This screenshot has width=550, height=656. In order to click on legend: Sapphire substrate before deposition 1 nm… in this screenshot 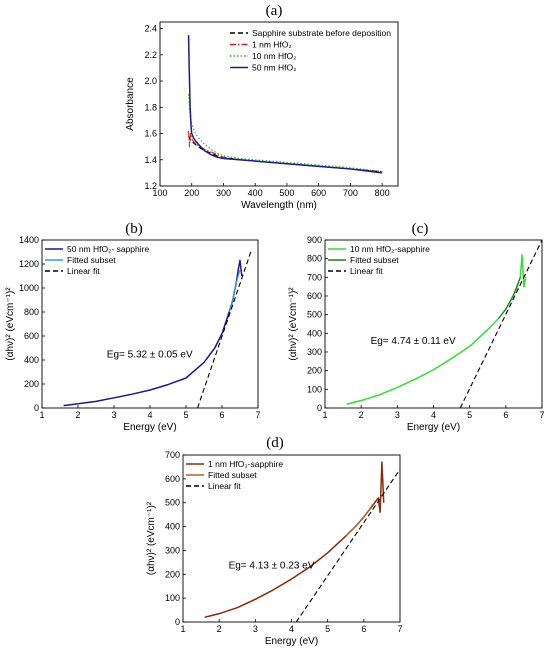, I will do `click(310, 50)`.